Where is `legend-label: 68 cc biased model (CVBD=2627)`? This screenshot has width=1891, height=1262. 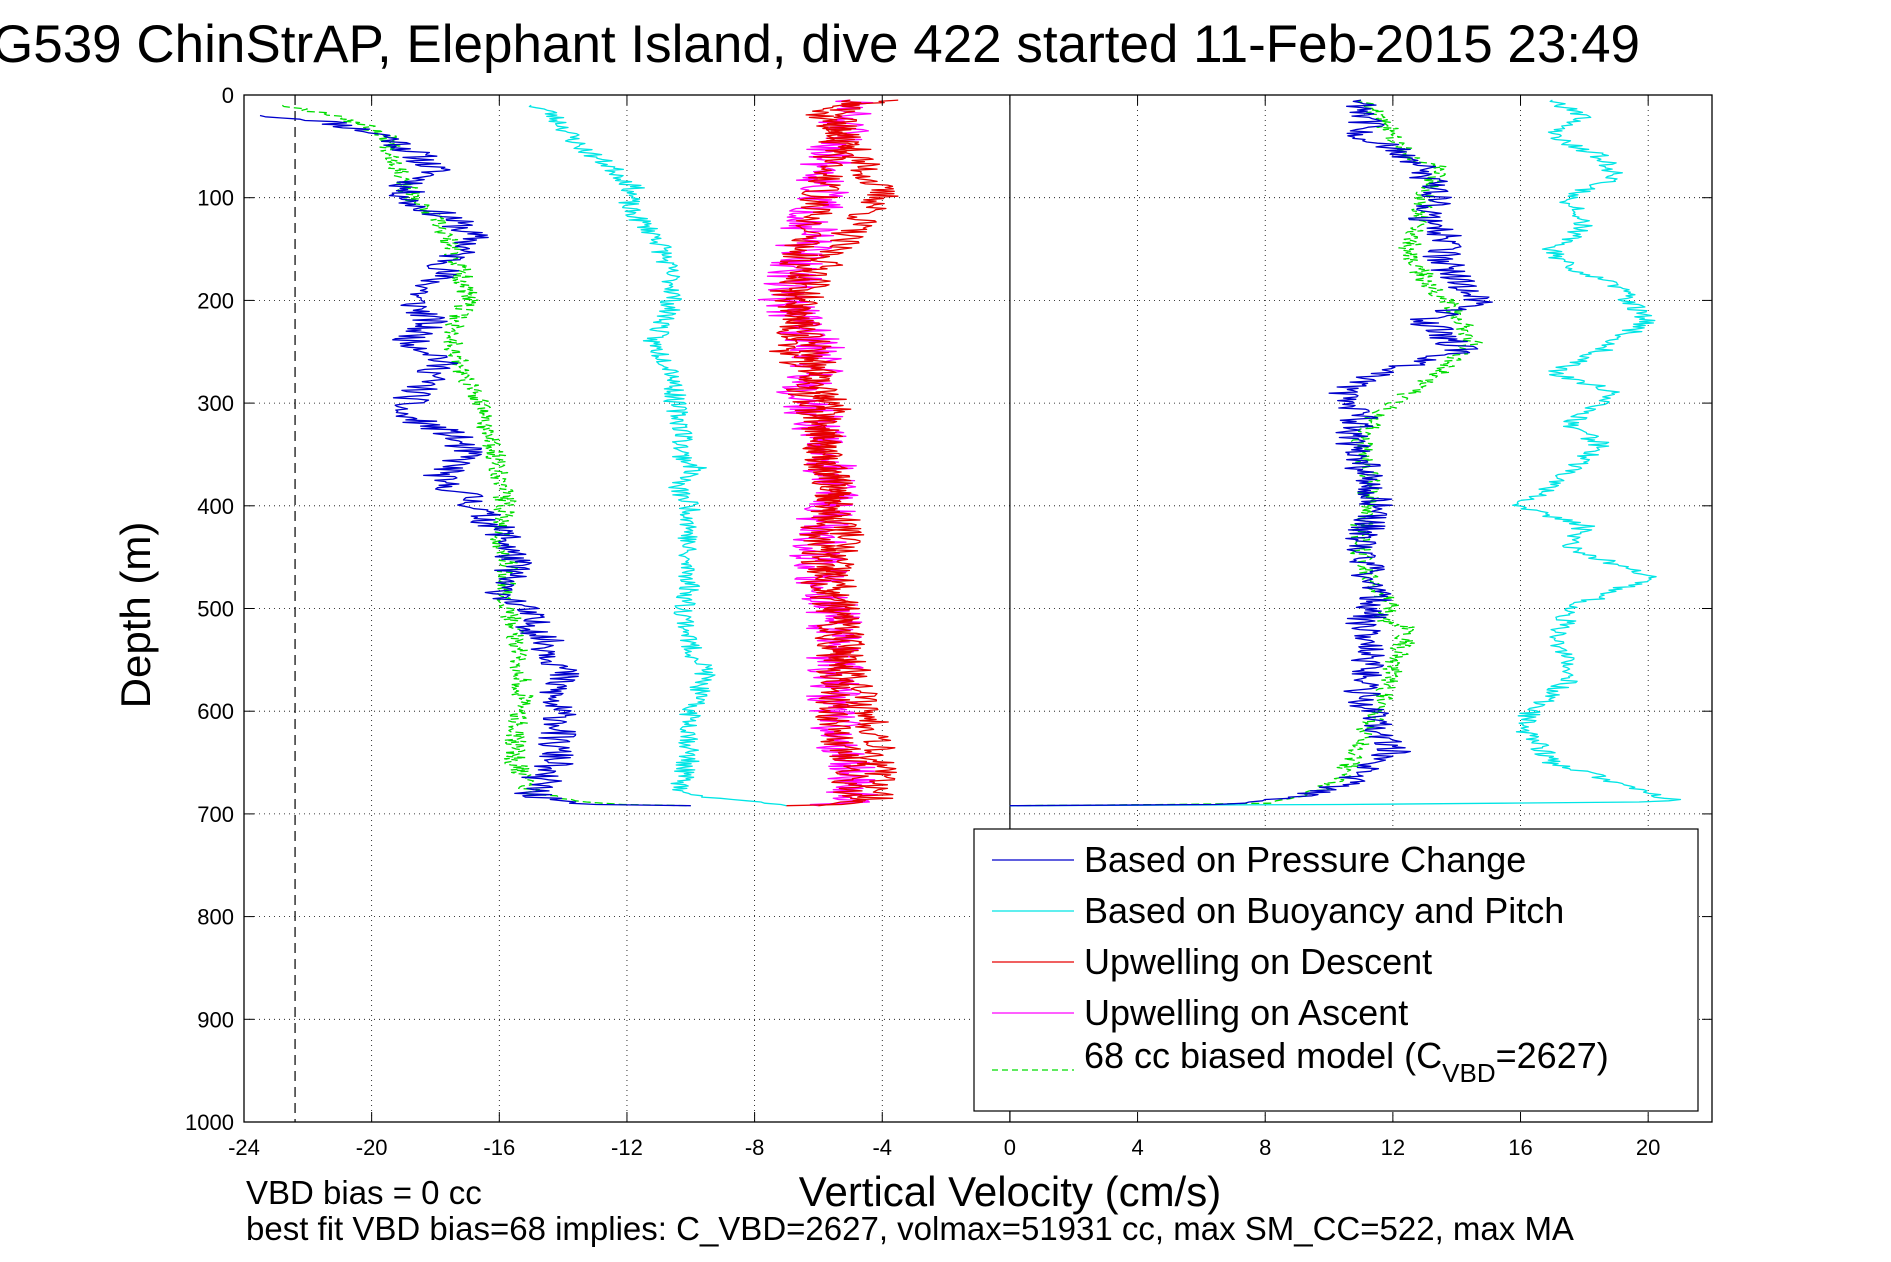
legend-label: 68 cc biased model (CVBD=2627) is located at coordinates (1346, 1061).